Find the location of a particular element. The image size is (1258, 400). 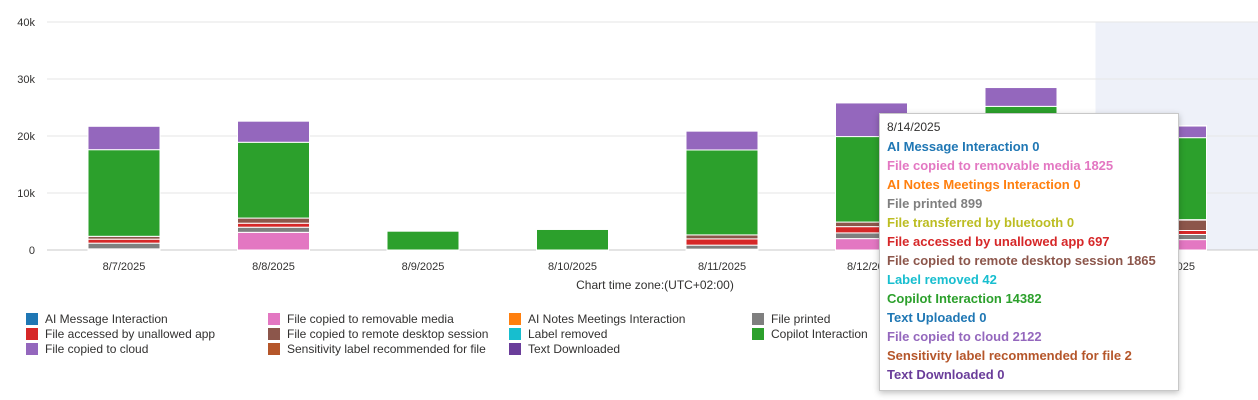

legend-item: File copied to removable media is located at coordinates (361, 319).